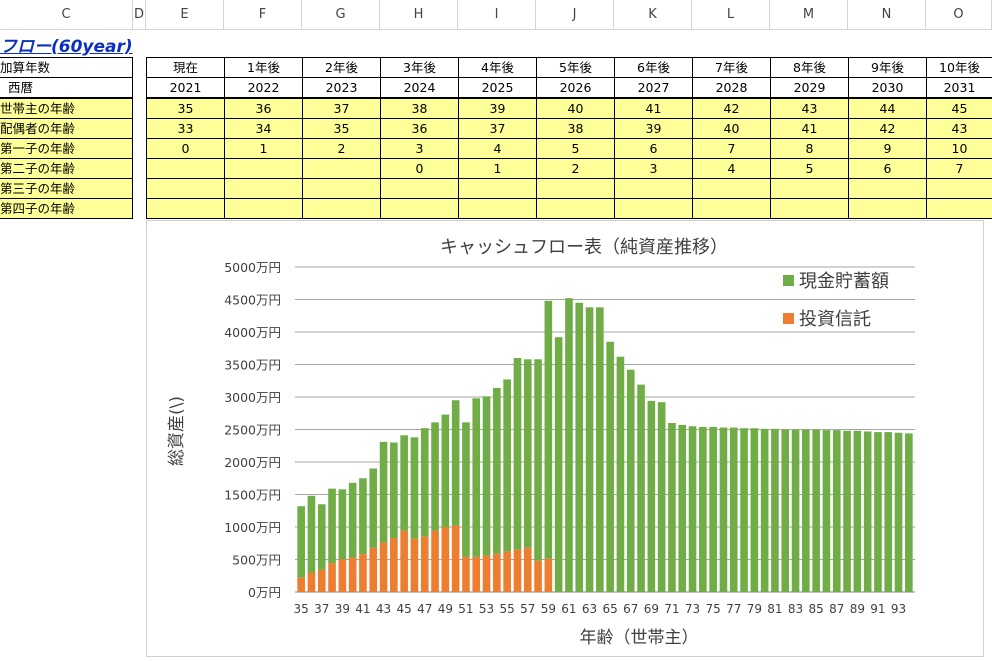  I want to click on row-spouse-age-cell: 37, so click(497, 128).